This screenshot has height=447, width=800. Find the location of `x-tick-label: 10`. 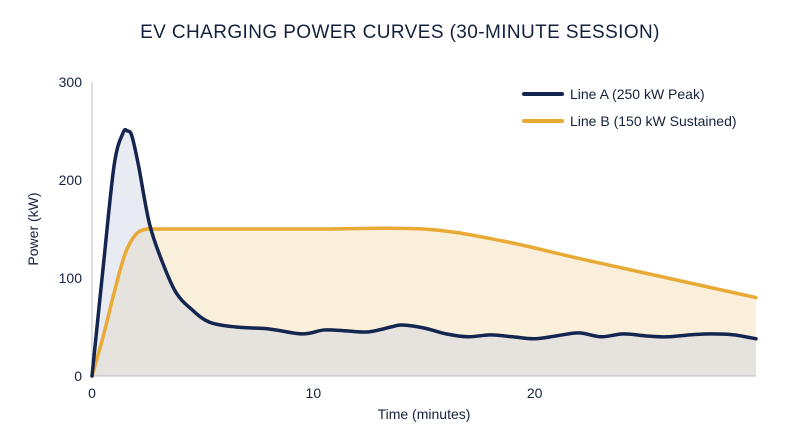

x-tick-label: 10 is located at coordinates (314, 393).